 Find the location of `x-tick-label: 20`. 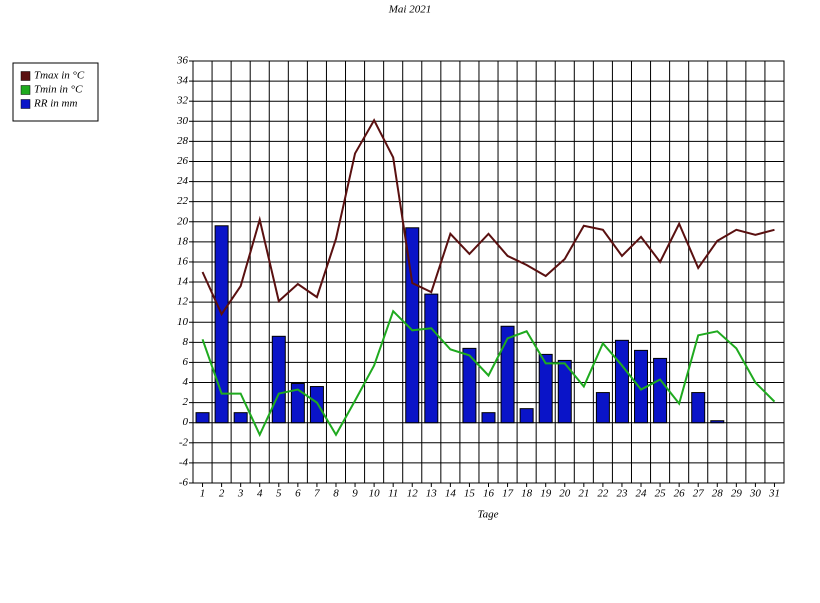

x-tick-label: 20 is located at coordinates (565, 494).